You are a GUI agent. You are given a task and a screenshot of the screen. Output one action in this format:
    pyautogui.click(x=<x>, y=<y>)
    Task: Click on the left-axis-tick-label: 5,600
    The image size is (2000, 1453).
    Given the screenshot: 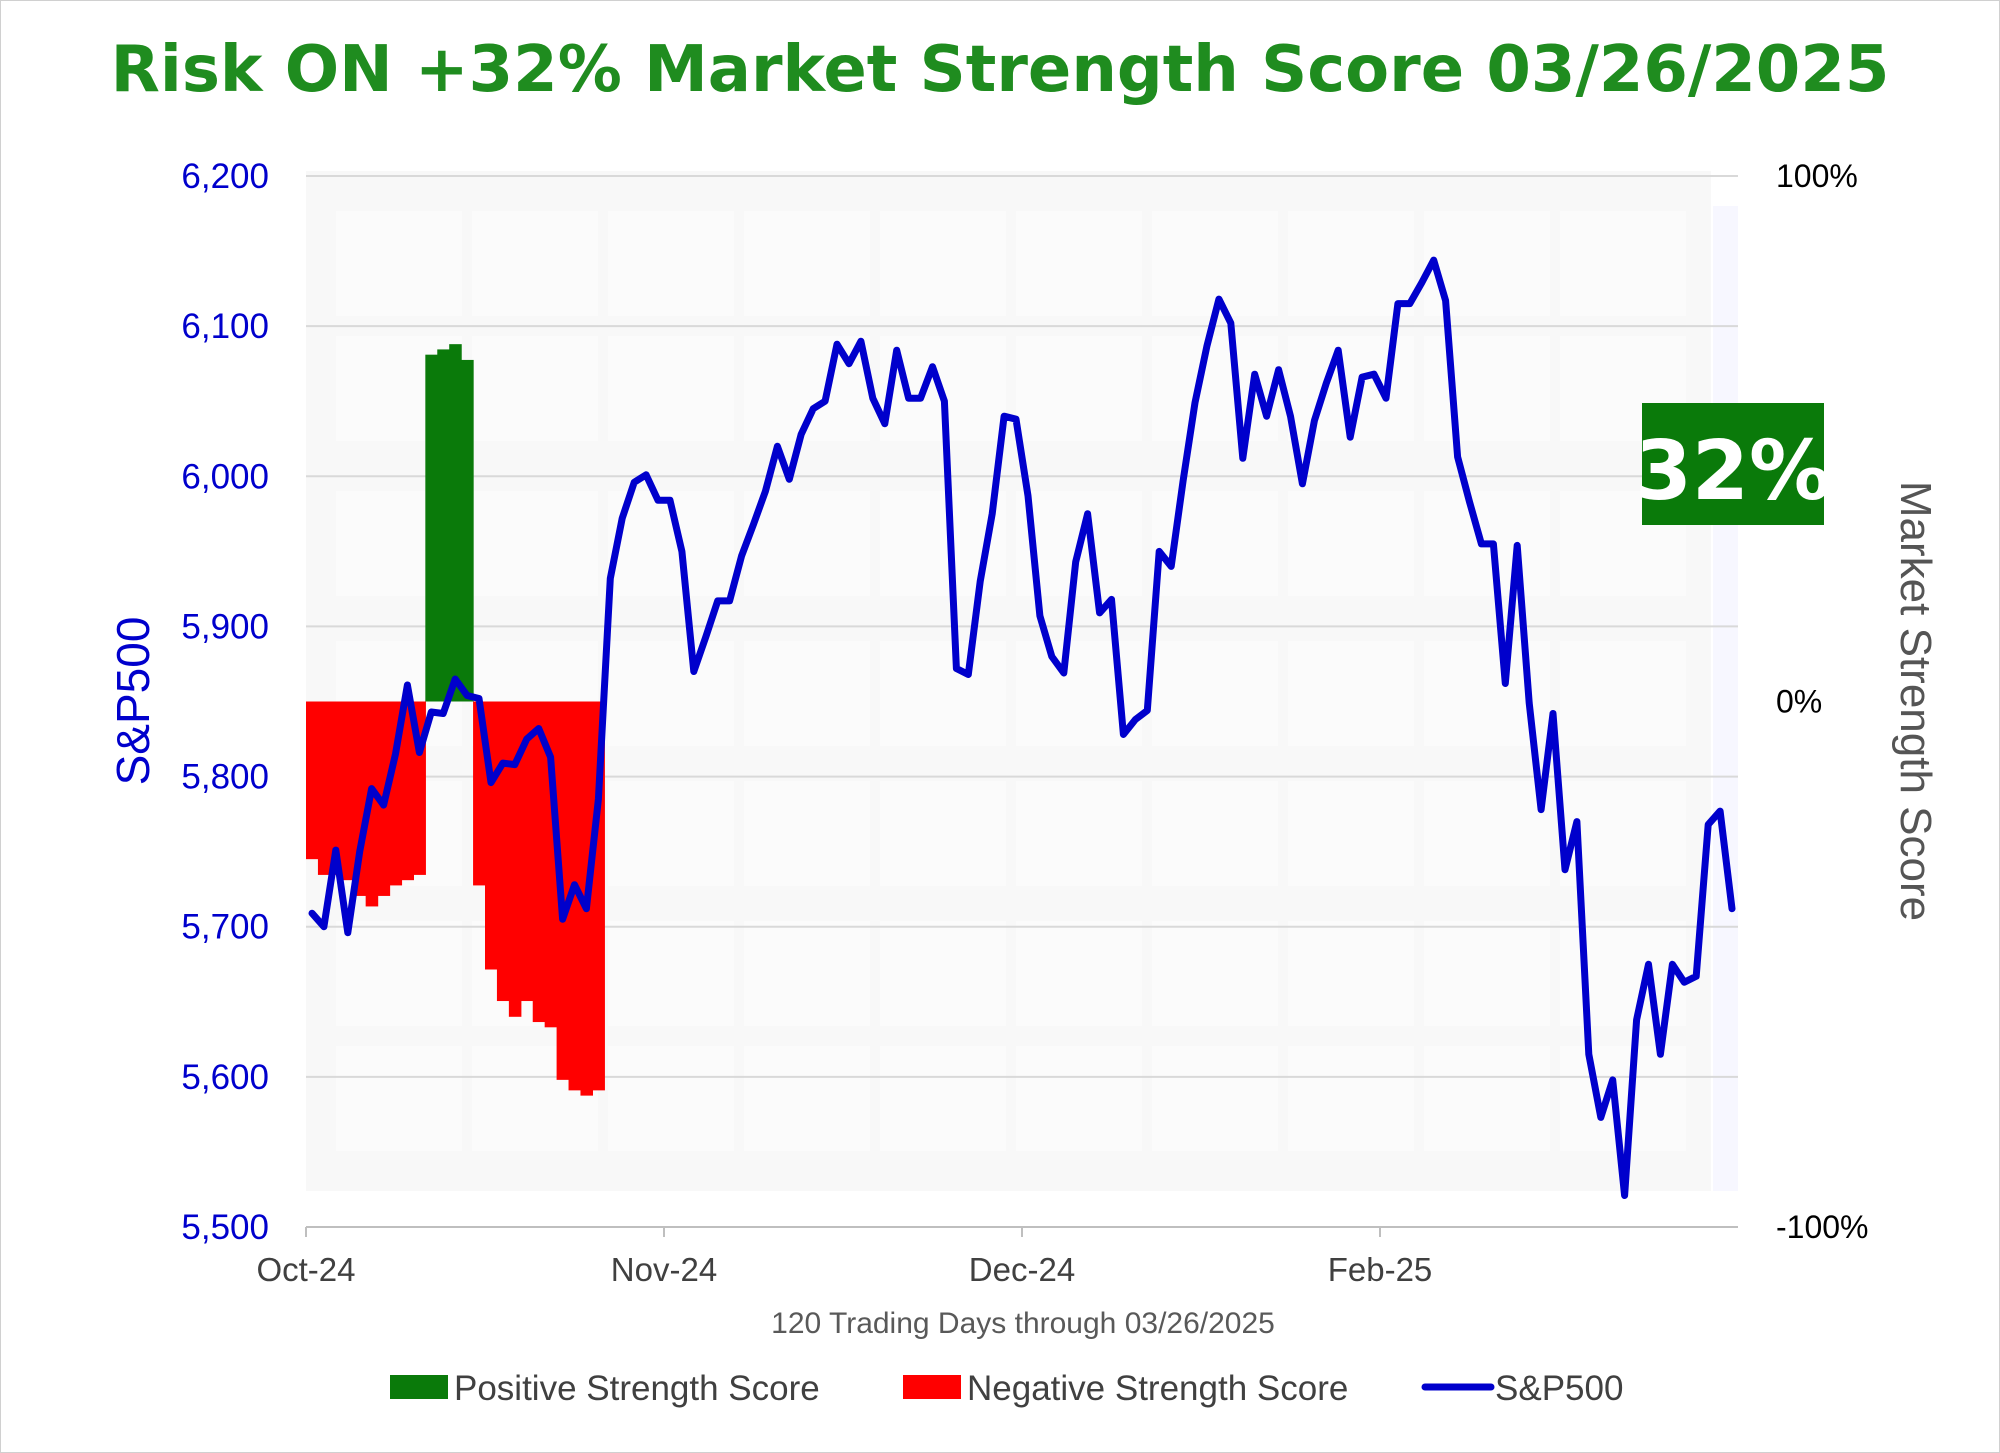 What is the action you would take?
    pyautogui.click(x=225, y=1077)
    